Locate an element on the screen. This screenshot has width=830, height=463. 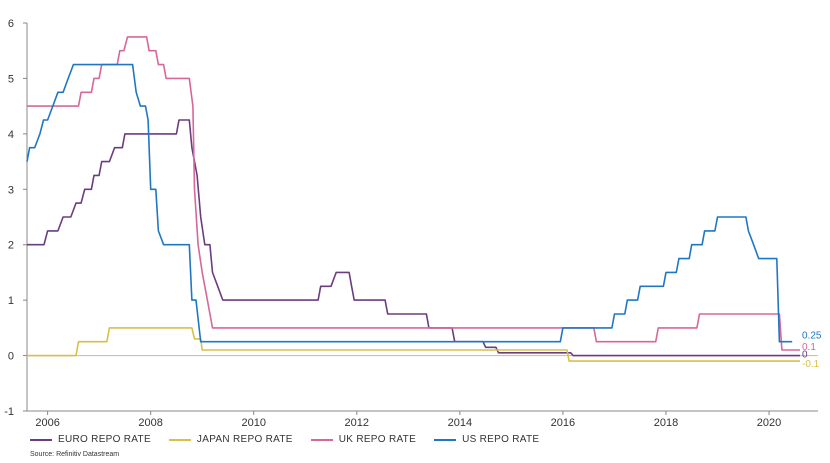
legend-item: JAPAN REPO RATE is located at coordinates (230, 439).